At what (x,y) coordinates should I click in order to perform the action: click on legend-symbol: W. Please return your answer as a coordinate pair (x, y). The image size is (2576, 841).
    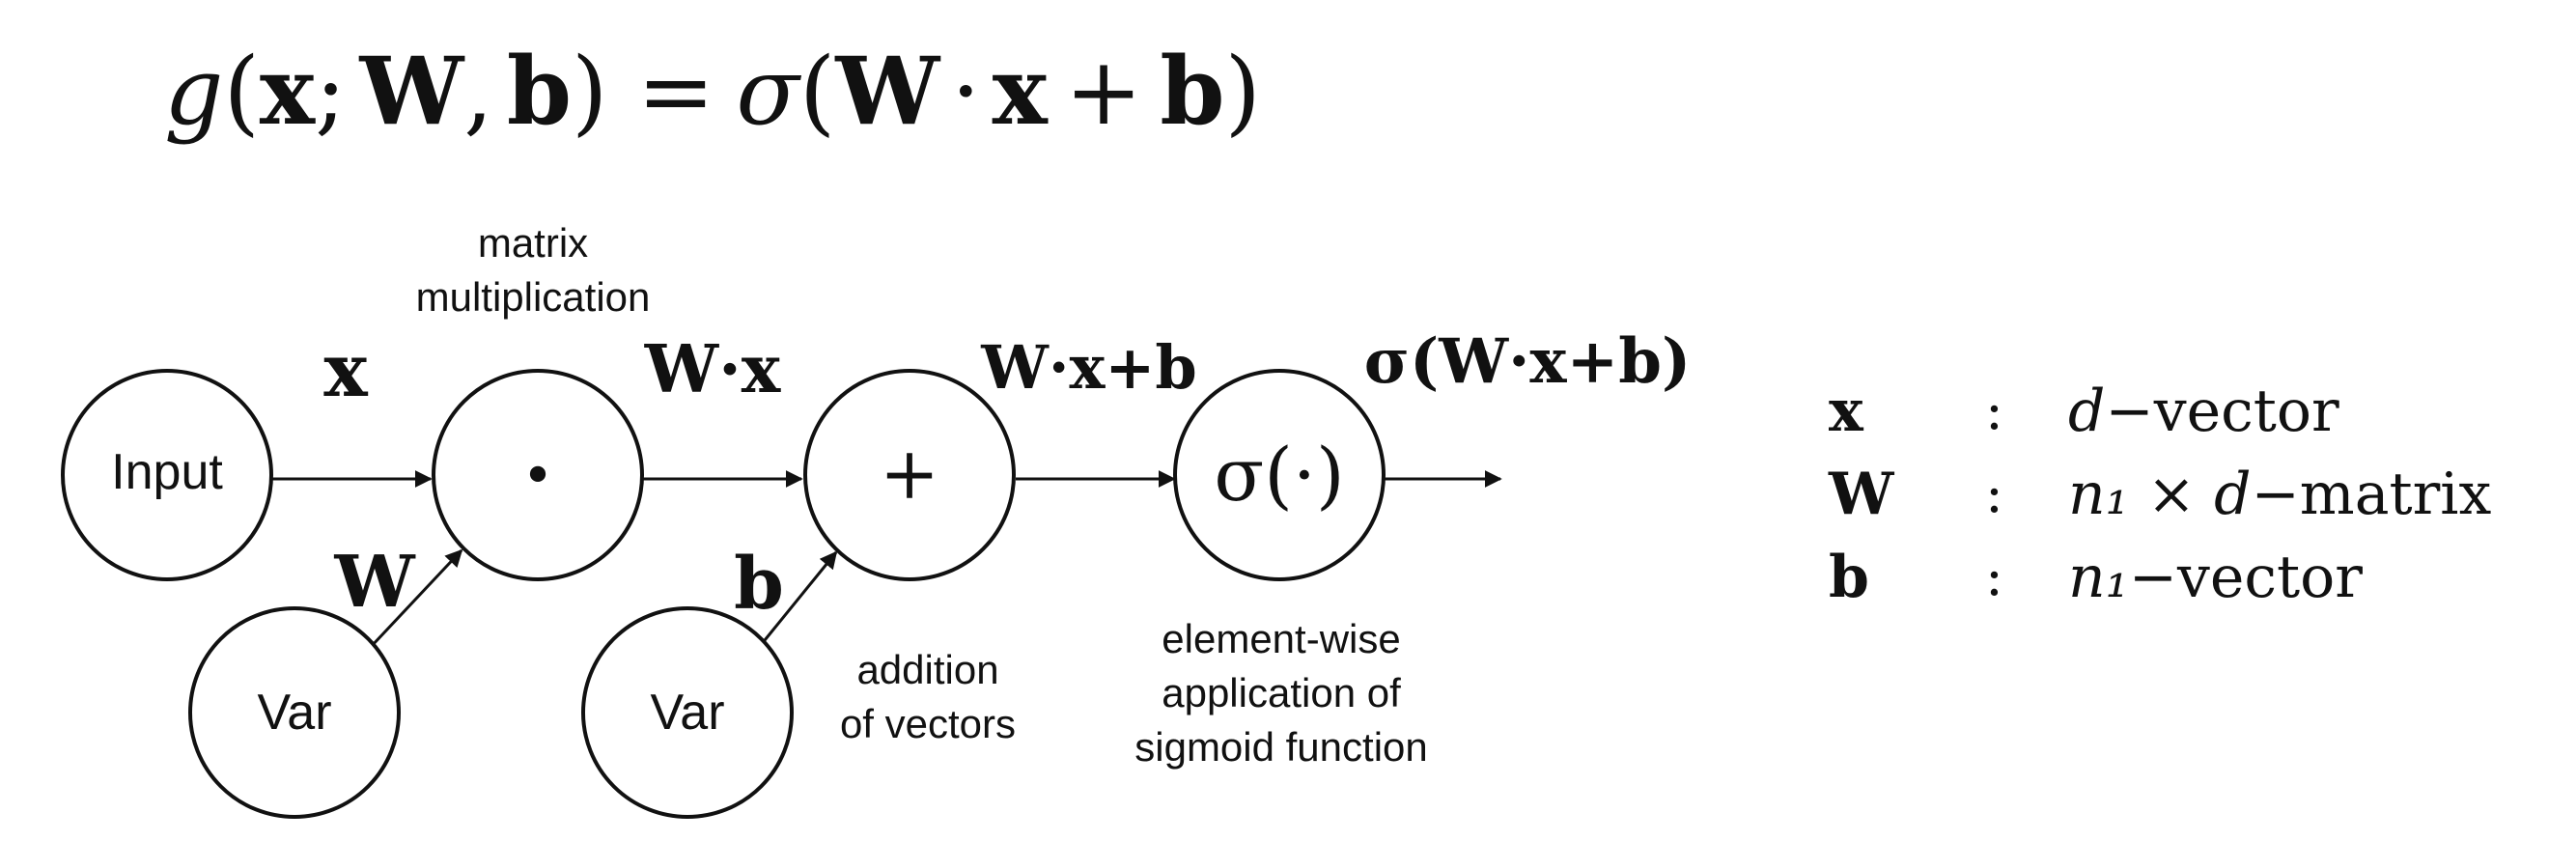
    Looking at the image, I should click on (1862, 495).